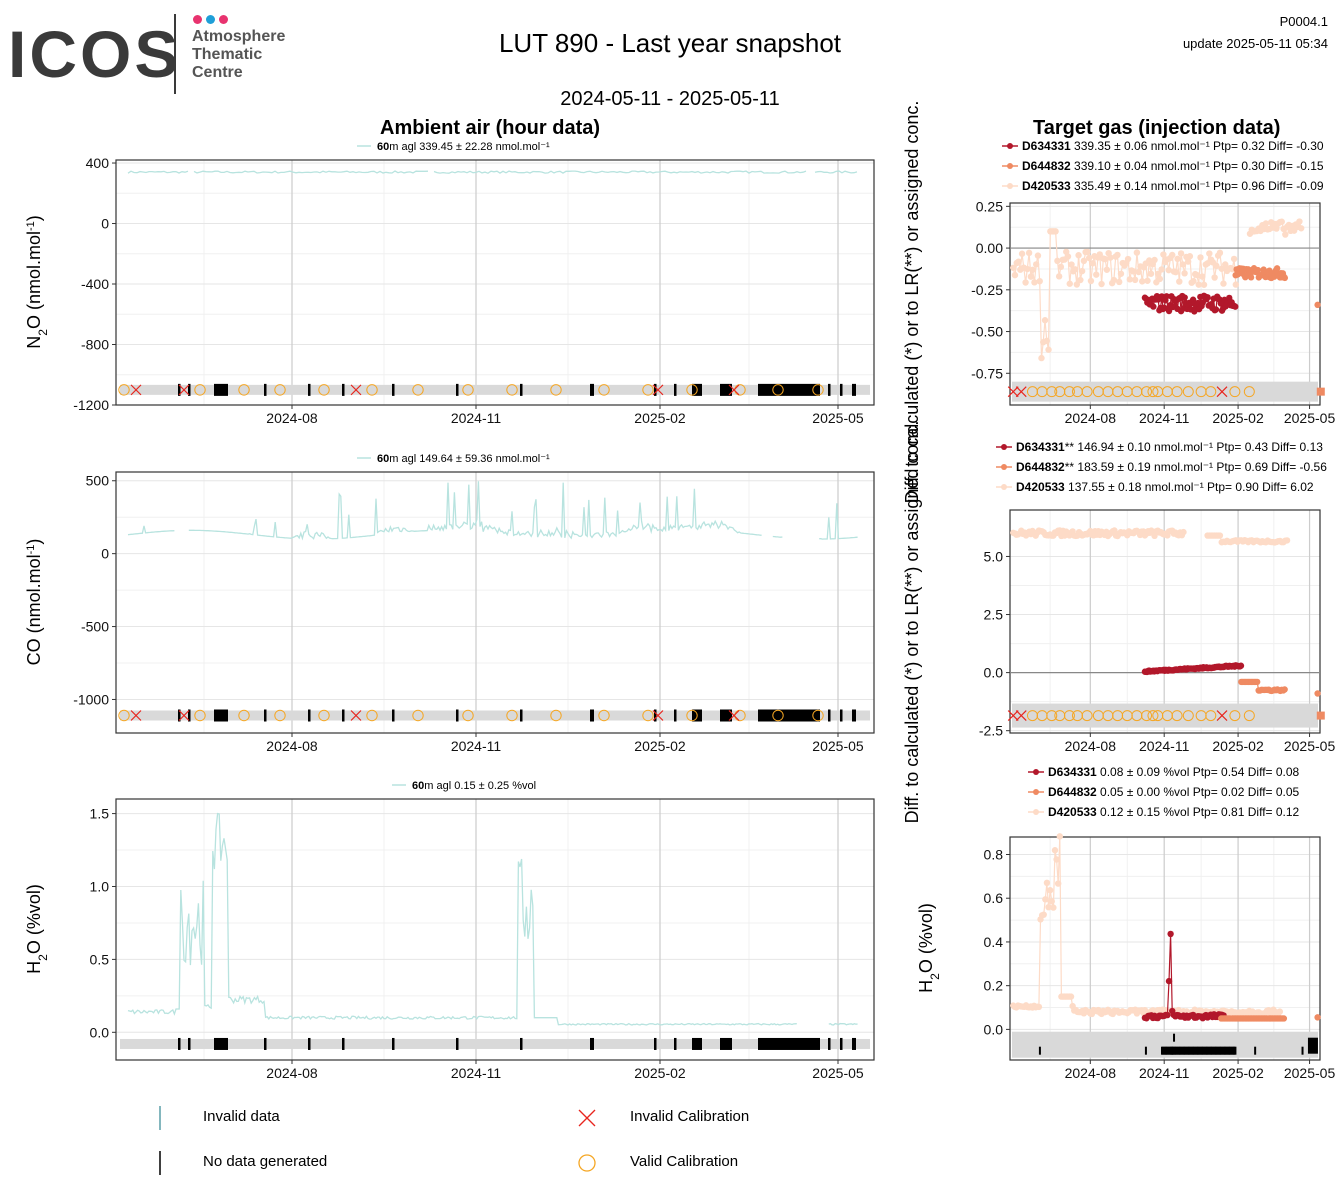 This screenshot has height=1200, width=1340. I want to click on plot-background, so click(495, 282).